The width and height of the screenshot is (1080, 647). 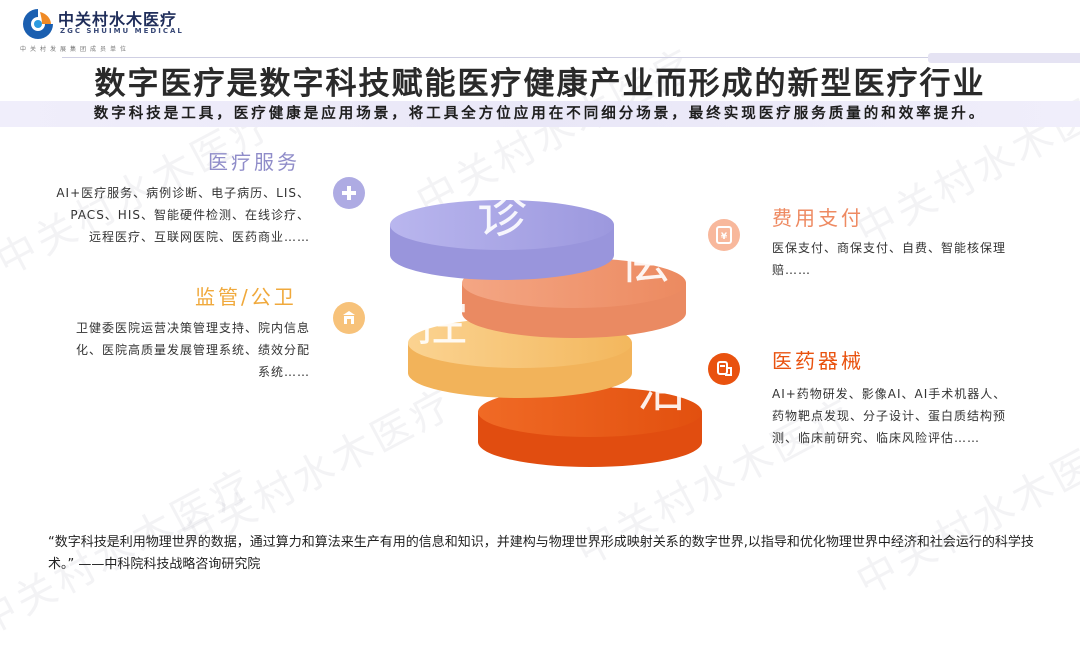 What do you see at coordinates (246, 297) in the screenshot?
I see `section-title-regulation: 监管/公卫` at bounding box center [246, 297].